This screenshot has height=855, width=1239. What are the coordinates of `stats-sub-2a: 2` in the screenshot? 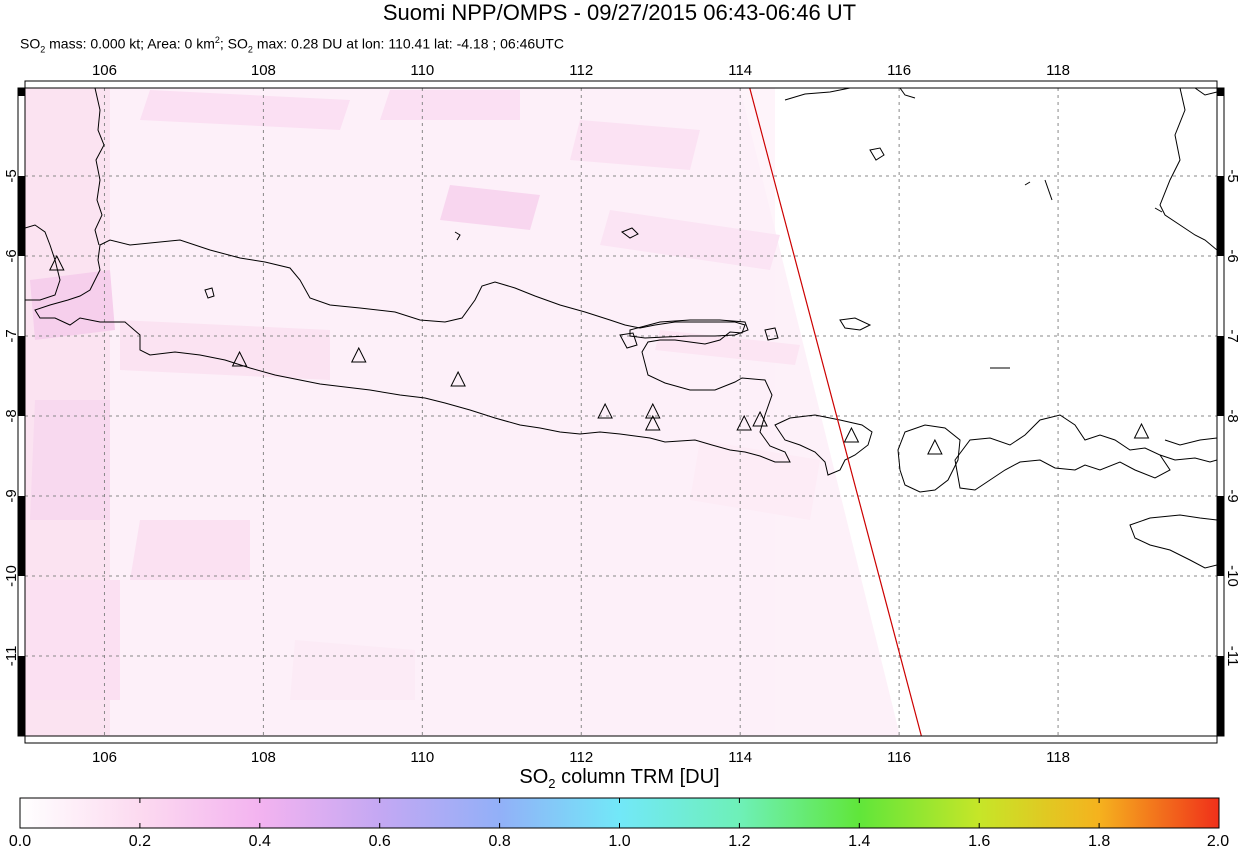 It's located at (43, 49).